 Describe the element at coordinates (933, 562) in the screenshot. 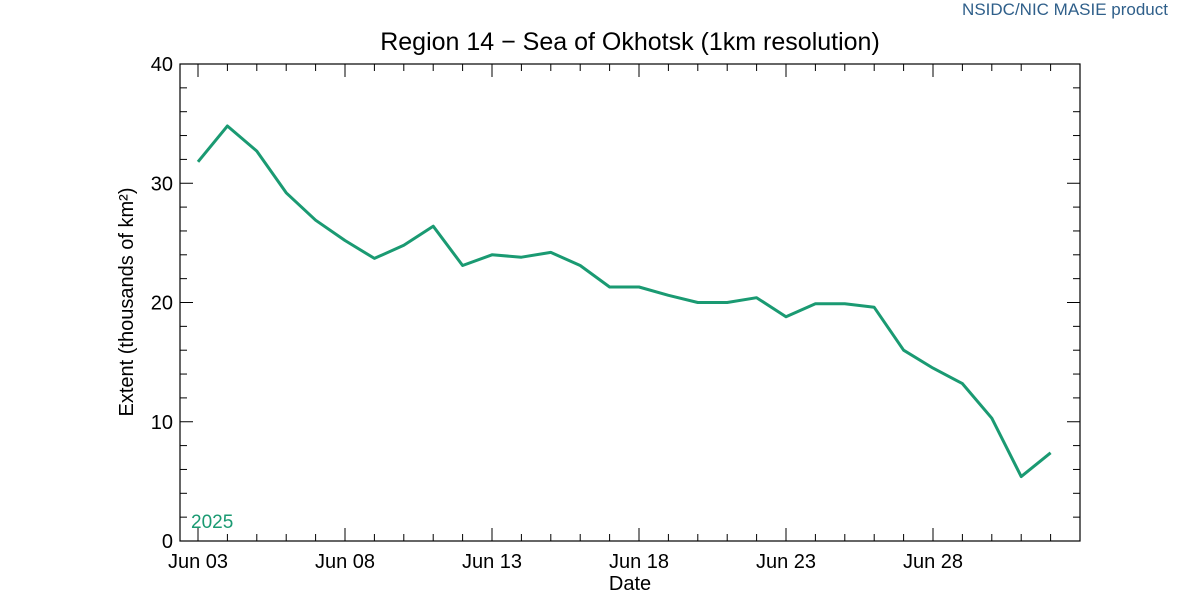

I see `x-tick-label: Jun 28` at that location.